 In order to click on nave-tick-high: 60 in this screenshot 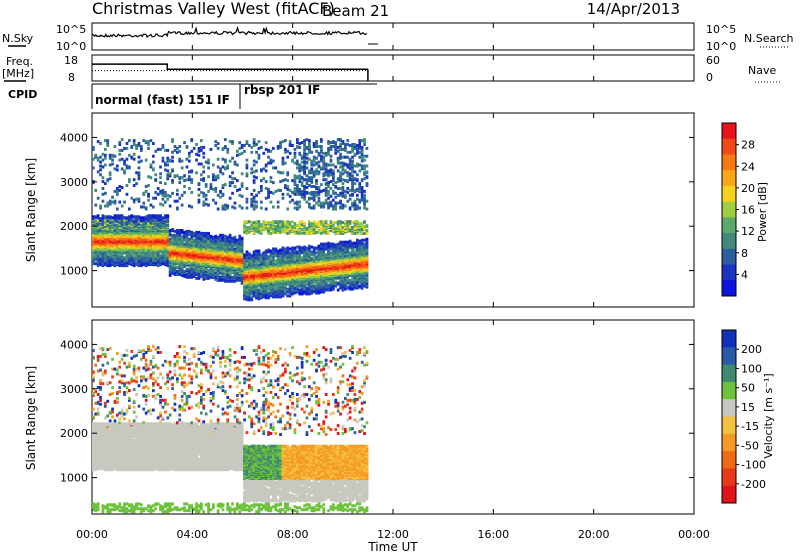, I will do `click(713, 60)`.